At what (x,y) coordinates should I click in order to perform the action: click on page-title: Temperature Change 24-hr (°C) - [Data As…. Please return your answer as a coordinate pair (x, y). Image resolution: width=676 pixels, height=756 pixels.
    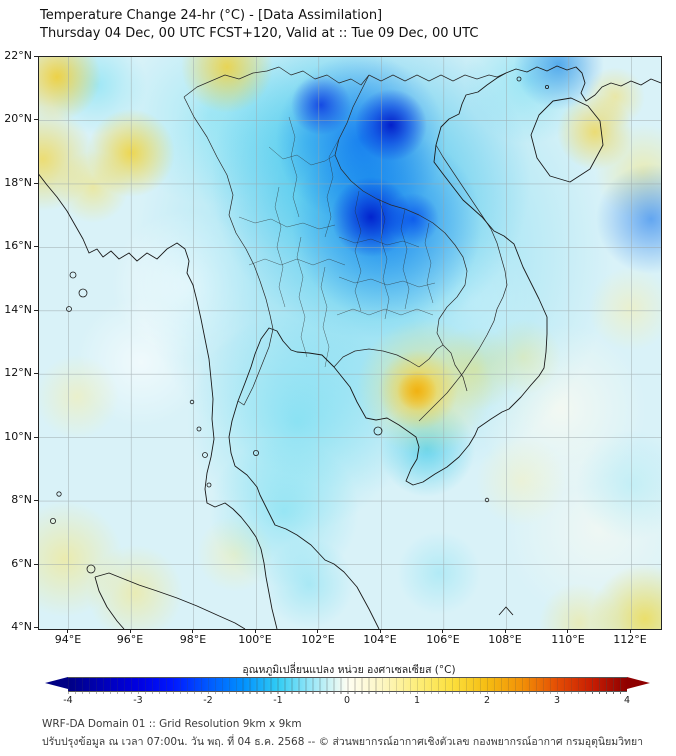
    Looking at the image, I should click on (211, 15).